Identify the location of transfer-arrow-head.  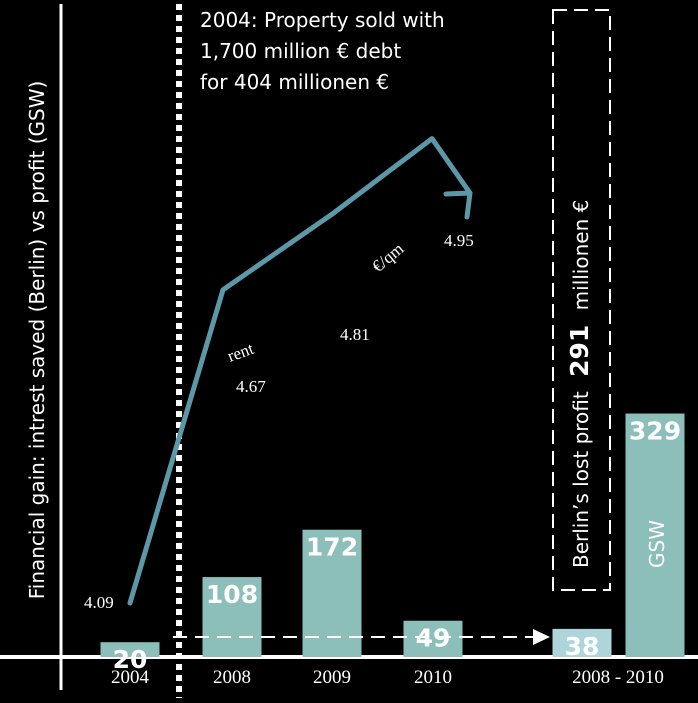
(541, 637).